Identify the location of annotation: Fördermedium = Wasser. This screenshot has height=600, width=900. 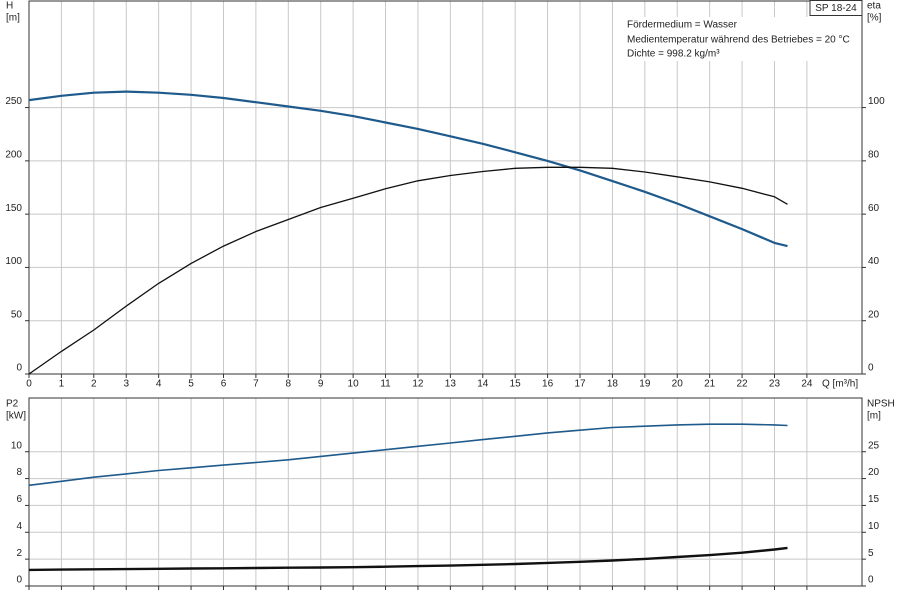
(682, 25).